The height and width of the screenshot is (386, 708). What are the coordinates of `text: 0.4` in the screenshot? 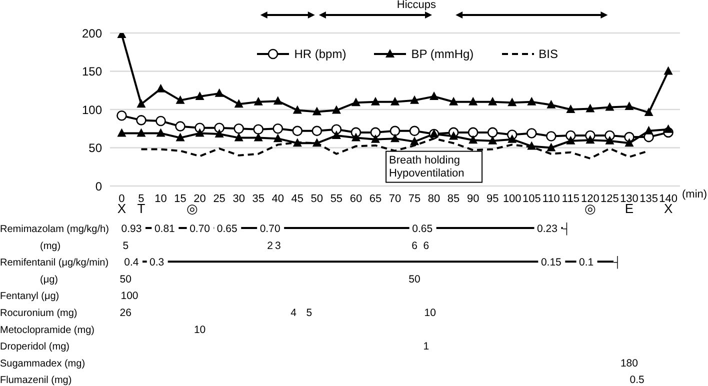 It's located at (131, 262).